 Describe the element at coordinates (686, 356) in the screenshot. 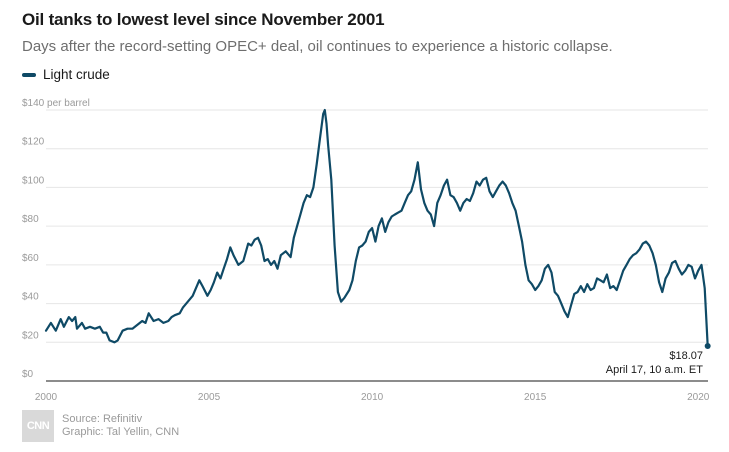

I see `end-value-label: $18.07` at that location.